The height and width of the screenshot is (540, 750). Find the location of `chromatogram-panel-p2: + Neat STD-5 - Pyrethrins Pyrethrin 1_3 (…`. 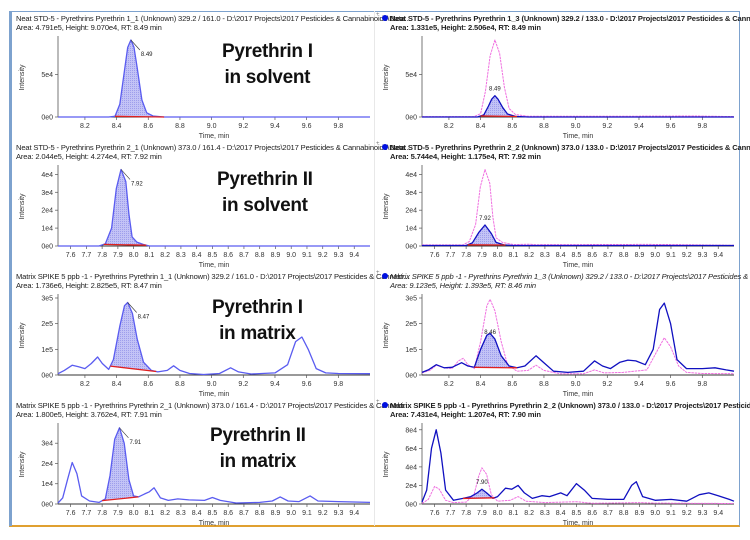

chromatogram-panel-p2: + Neat STD-5 - Pyrethrins Pyrethrin 1_3 (… is located at coordinates (563, 76).